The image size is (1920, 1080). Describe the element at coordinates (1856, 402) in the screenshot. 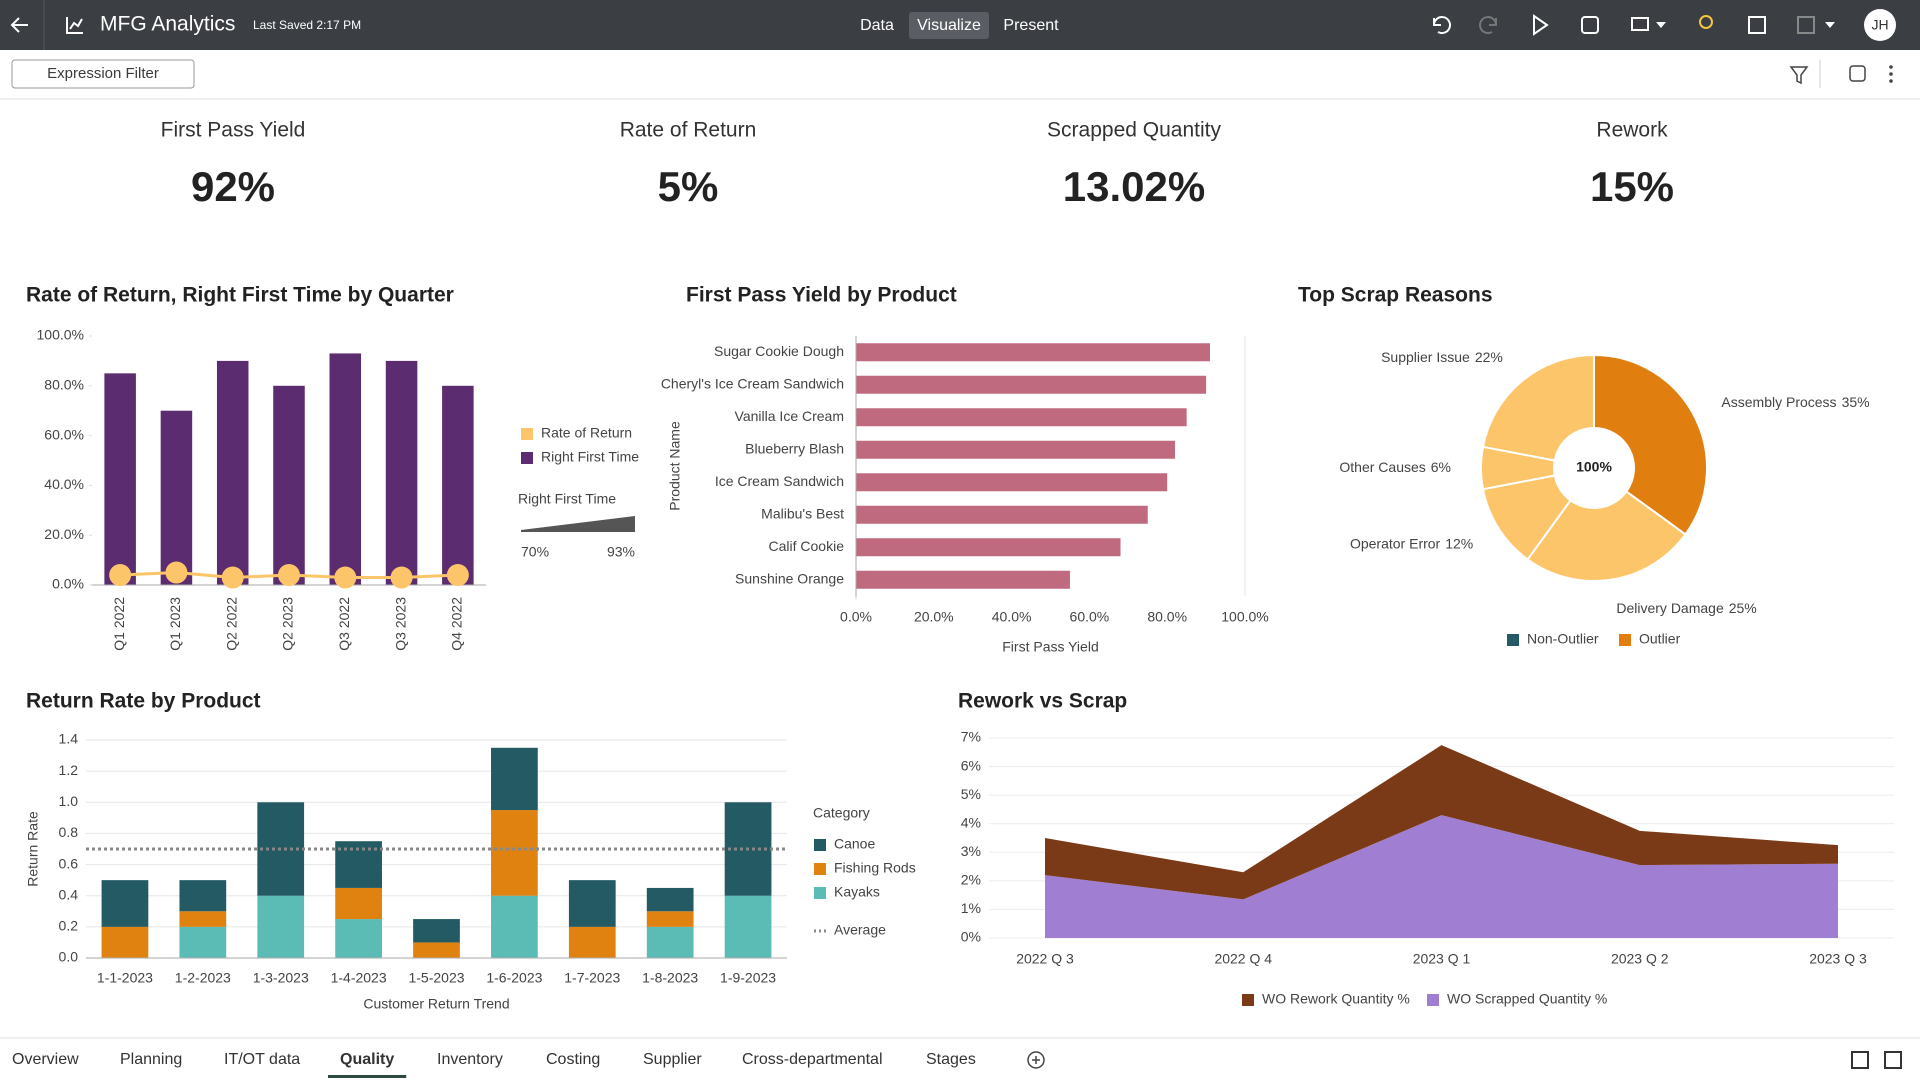

I see `slice-value: 35%` at that location.